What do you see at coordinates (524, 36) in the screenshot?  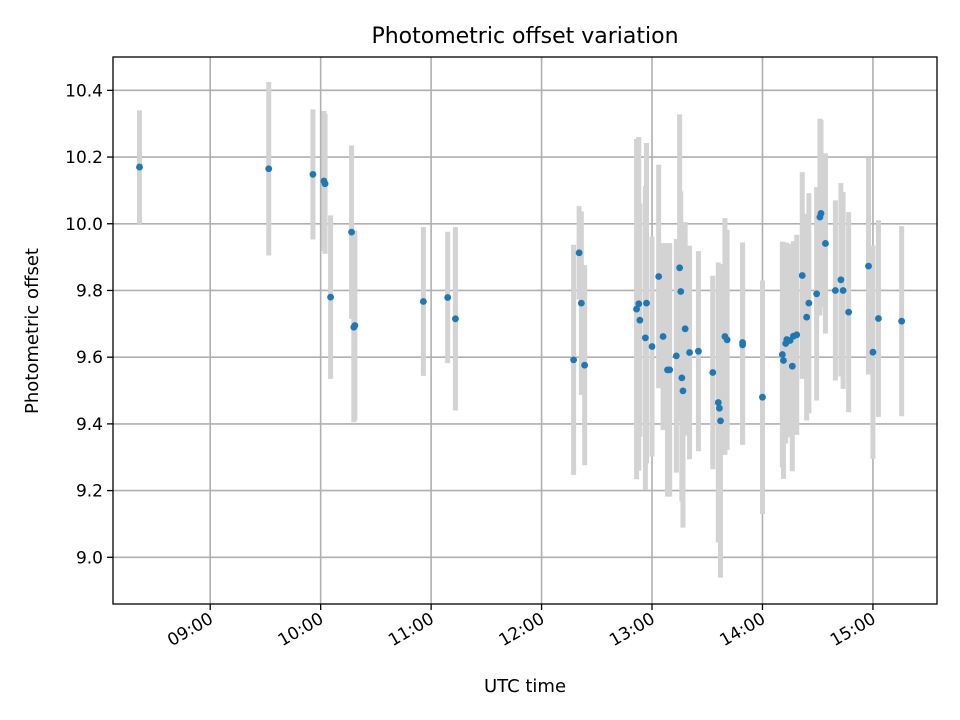 I see `chart-title: Photometric offset variation` at bounding box center [524, 36].